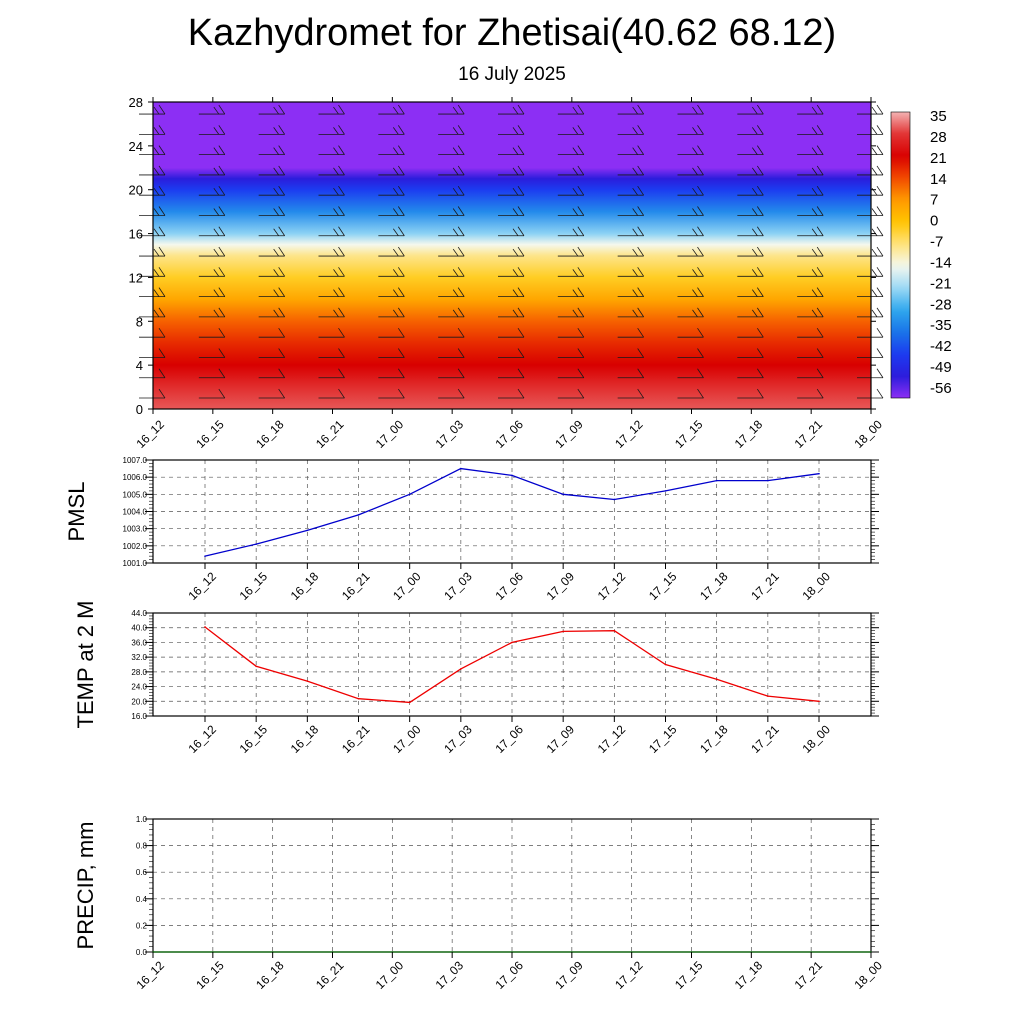 The width and height of the screenshot is (1024, 1024). I want to click on precip-x-tick-label: 17_09, so click(569, 975).